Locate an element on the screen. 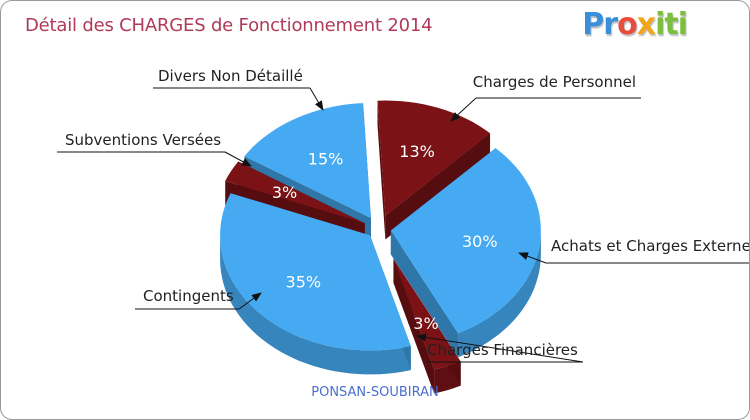  slice-category-label: Contingents is located at coordinates (188, 296).